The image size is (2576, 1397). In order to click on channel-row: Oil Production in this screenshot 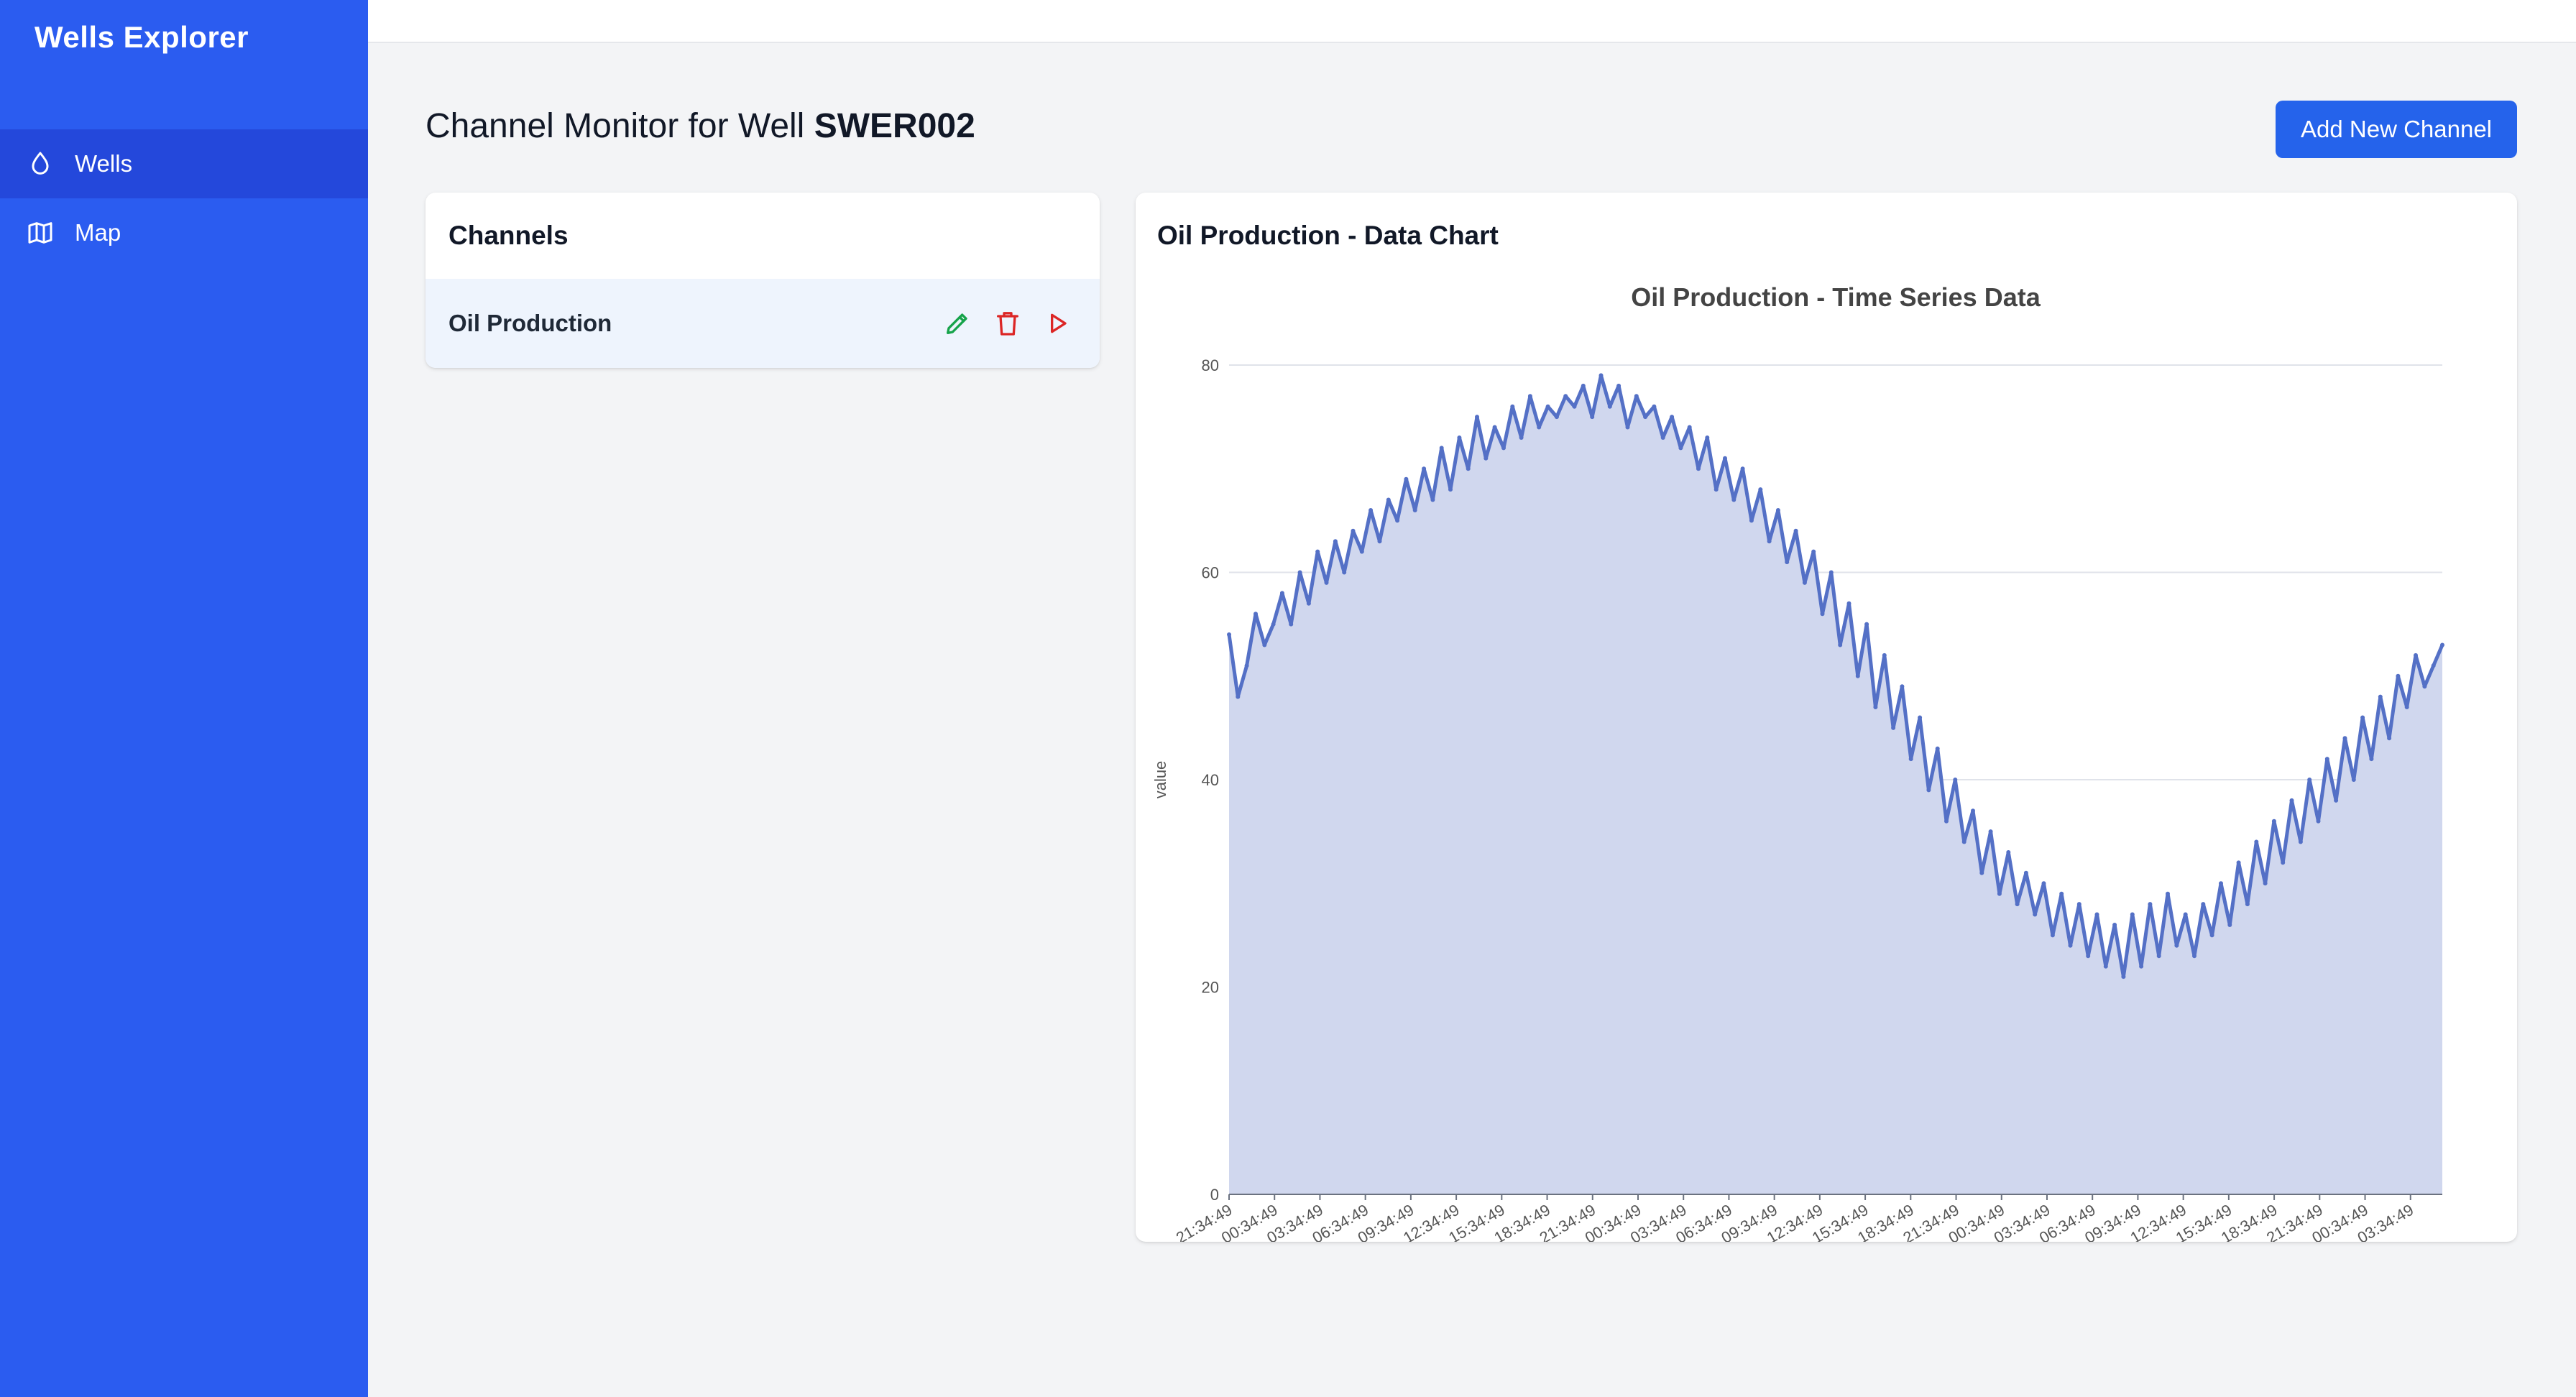, I will do `click(763, 323)`.